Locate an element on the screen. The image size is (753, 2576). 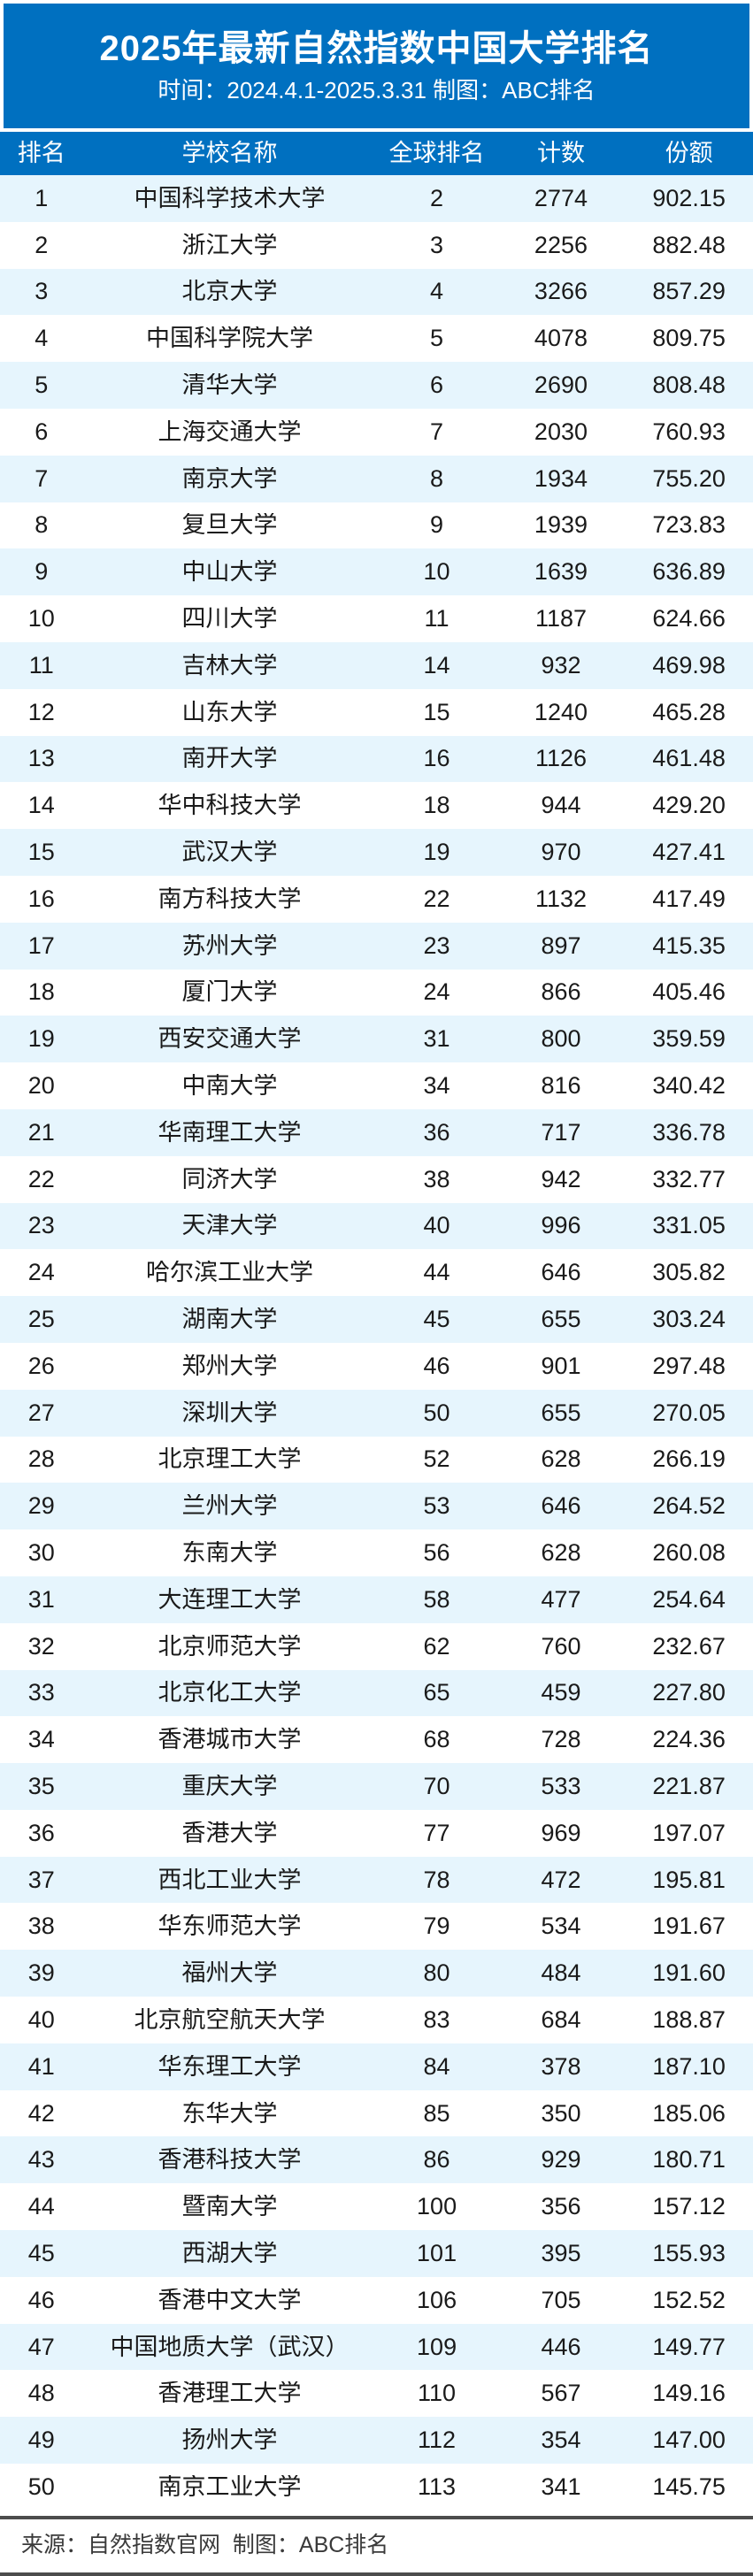
rank-cell: 23 is located at coordinates (41, 1226).